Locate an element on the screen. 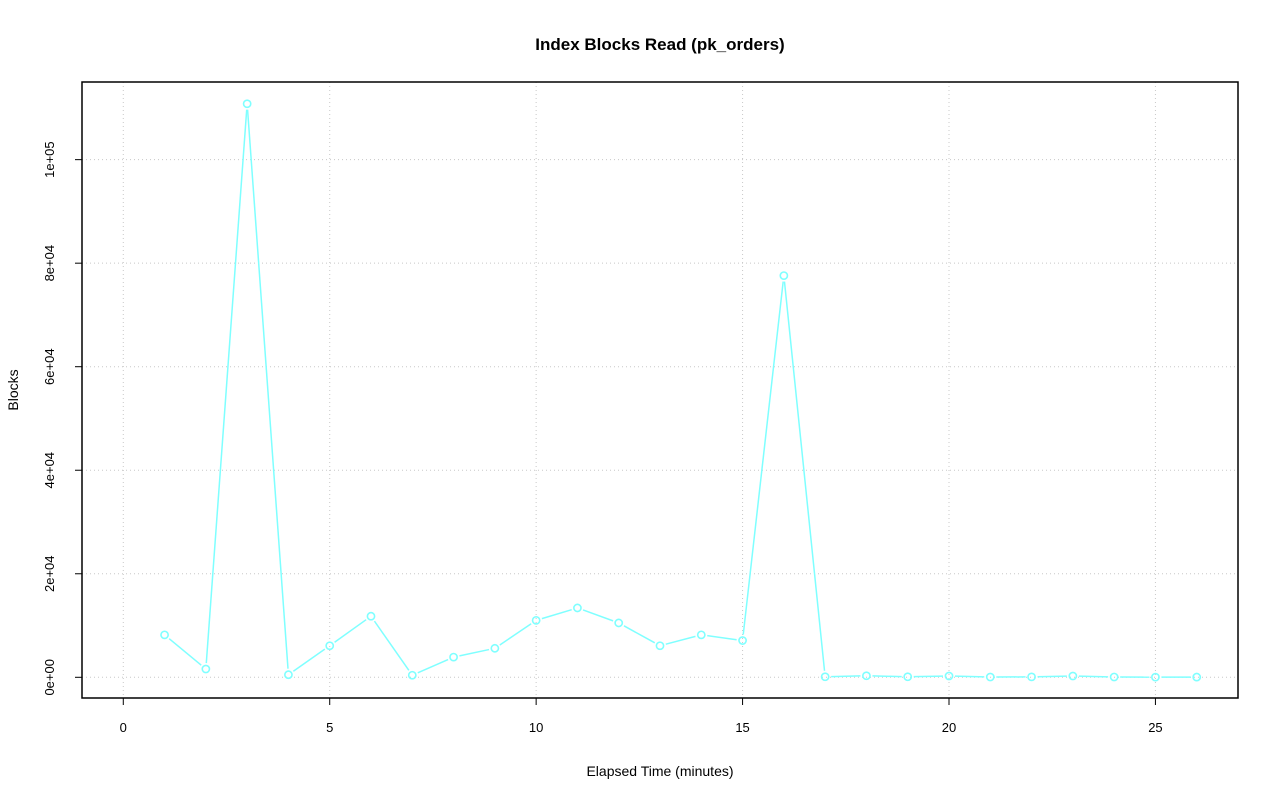 The width and height of the screenshot is (1280, 806). y-tick-label: 0e+00 is located at coordinates (49, 677).